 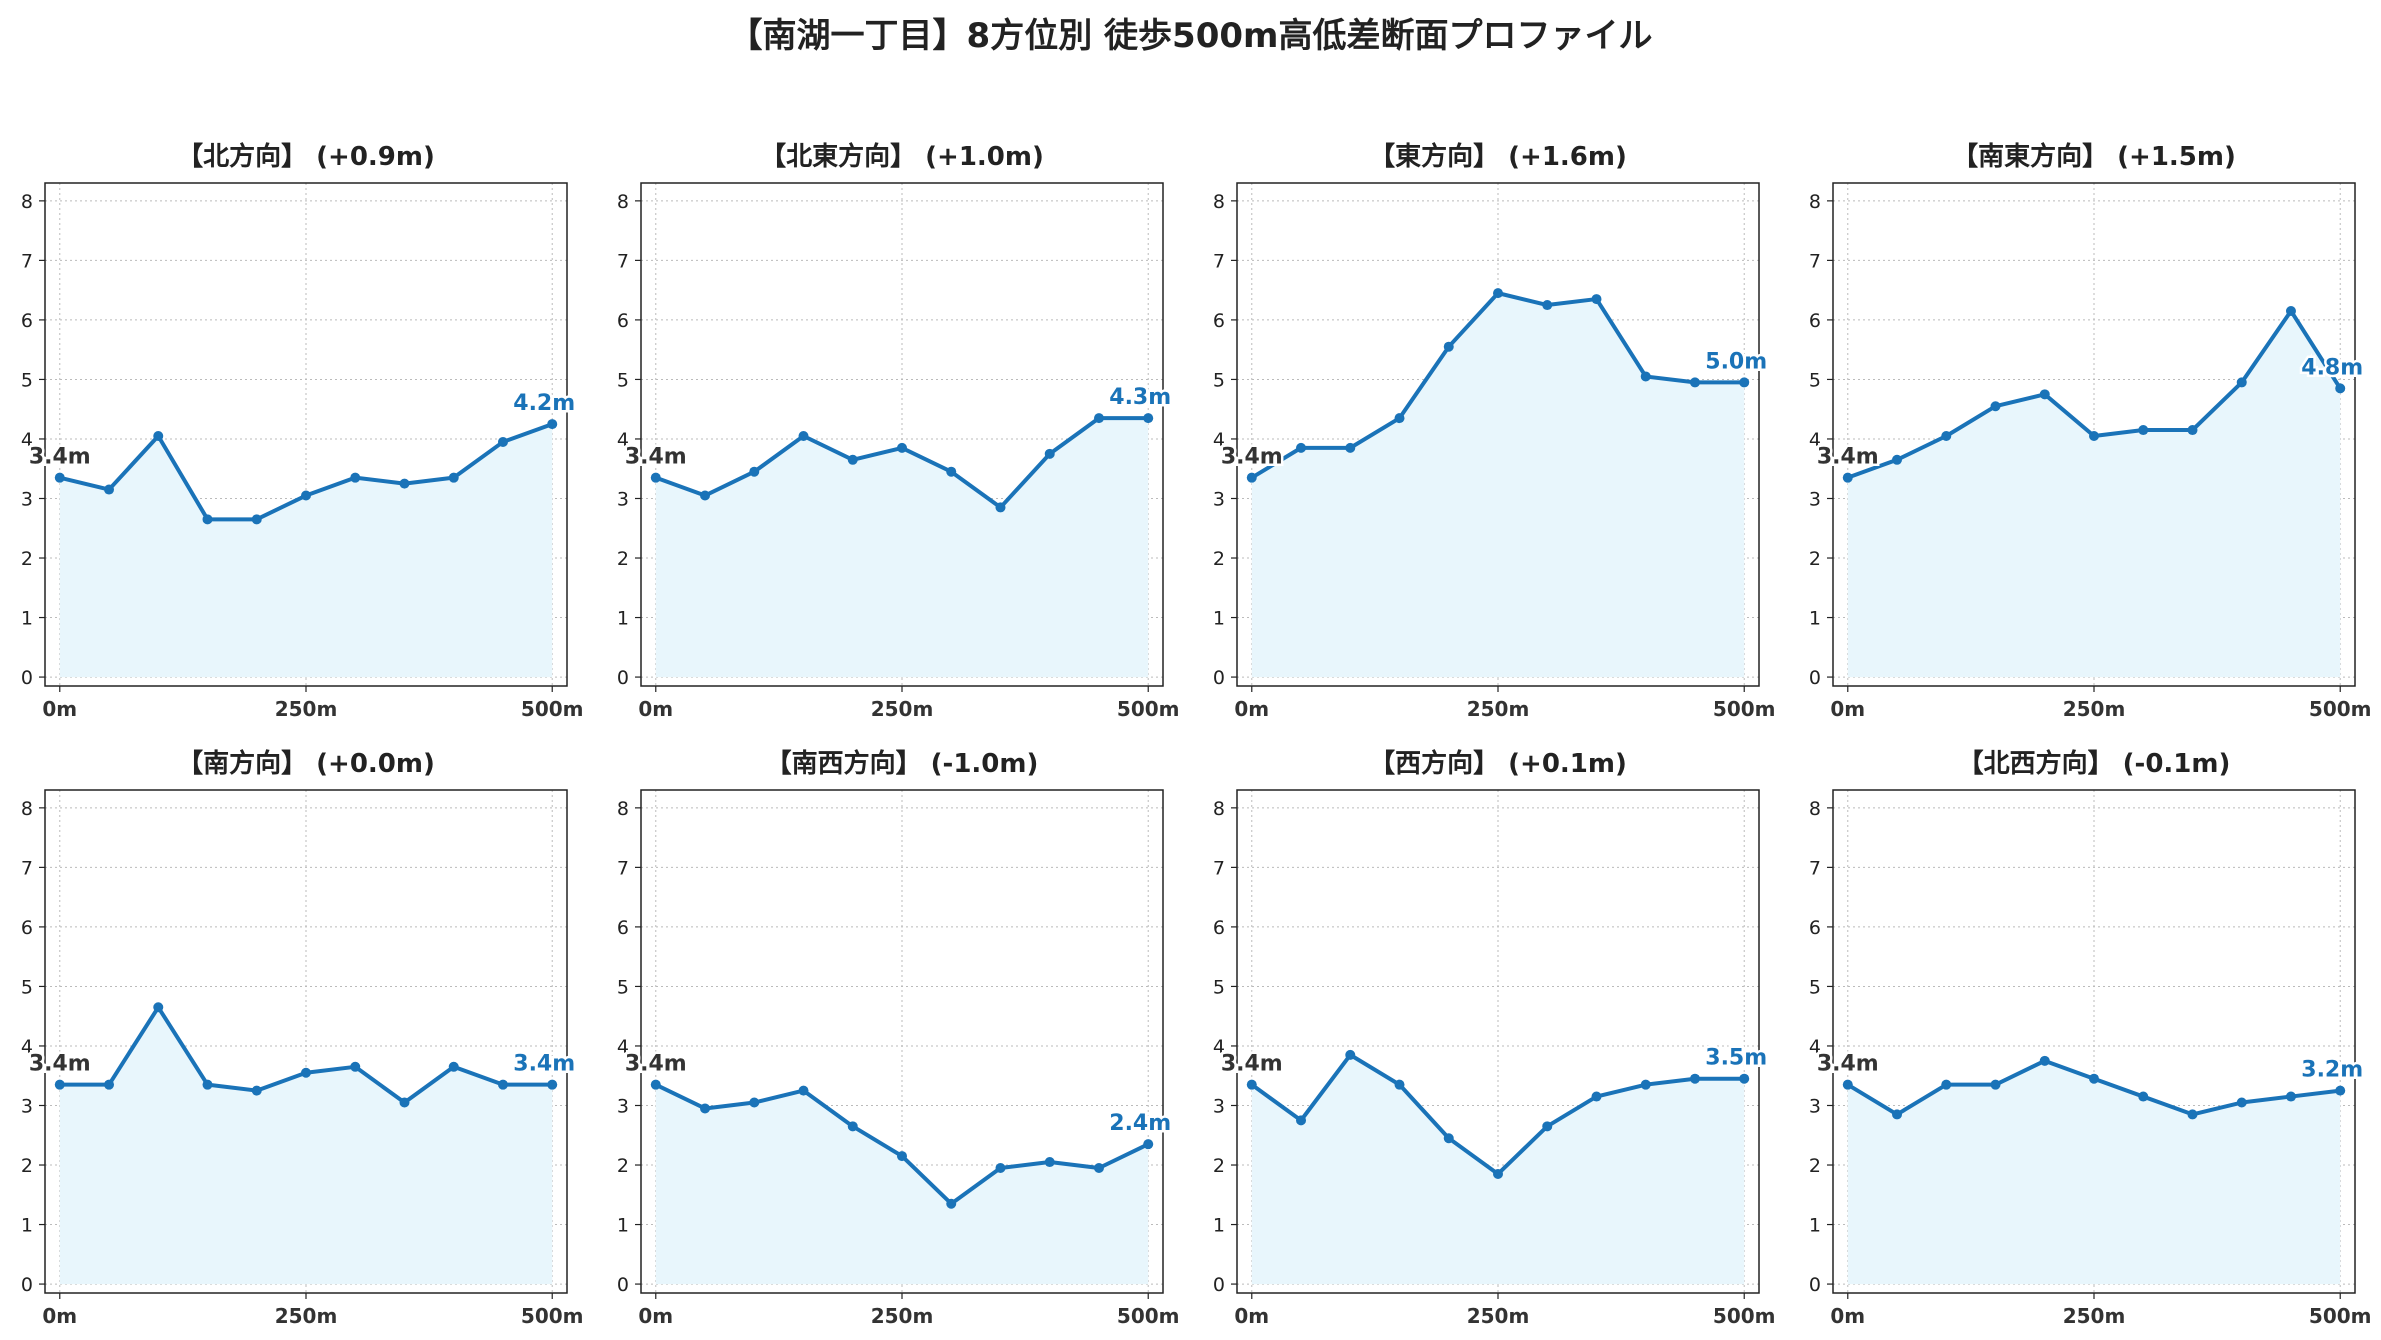 What do you see at coordinates (1498, 763) in the screenshot?
I see `subplot-title: 【西方向】 (+0.1m)` at bounding box center [1498, 763].